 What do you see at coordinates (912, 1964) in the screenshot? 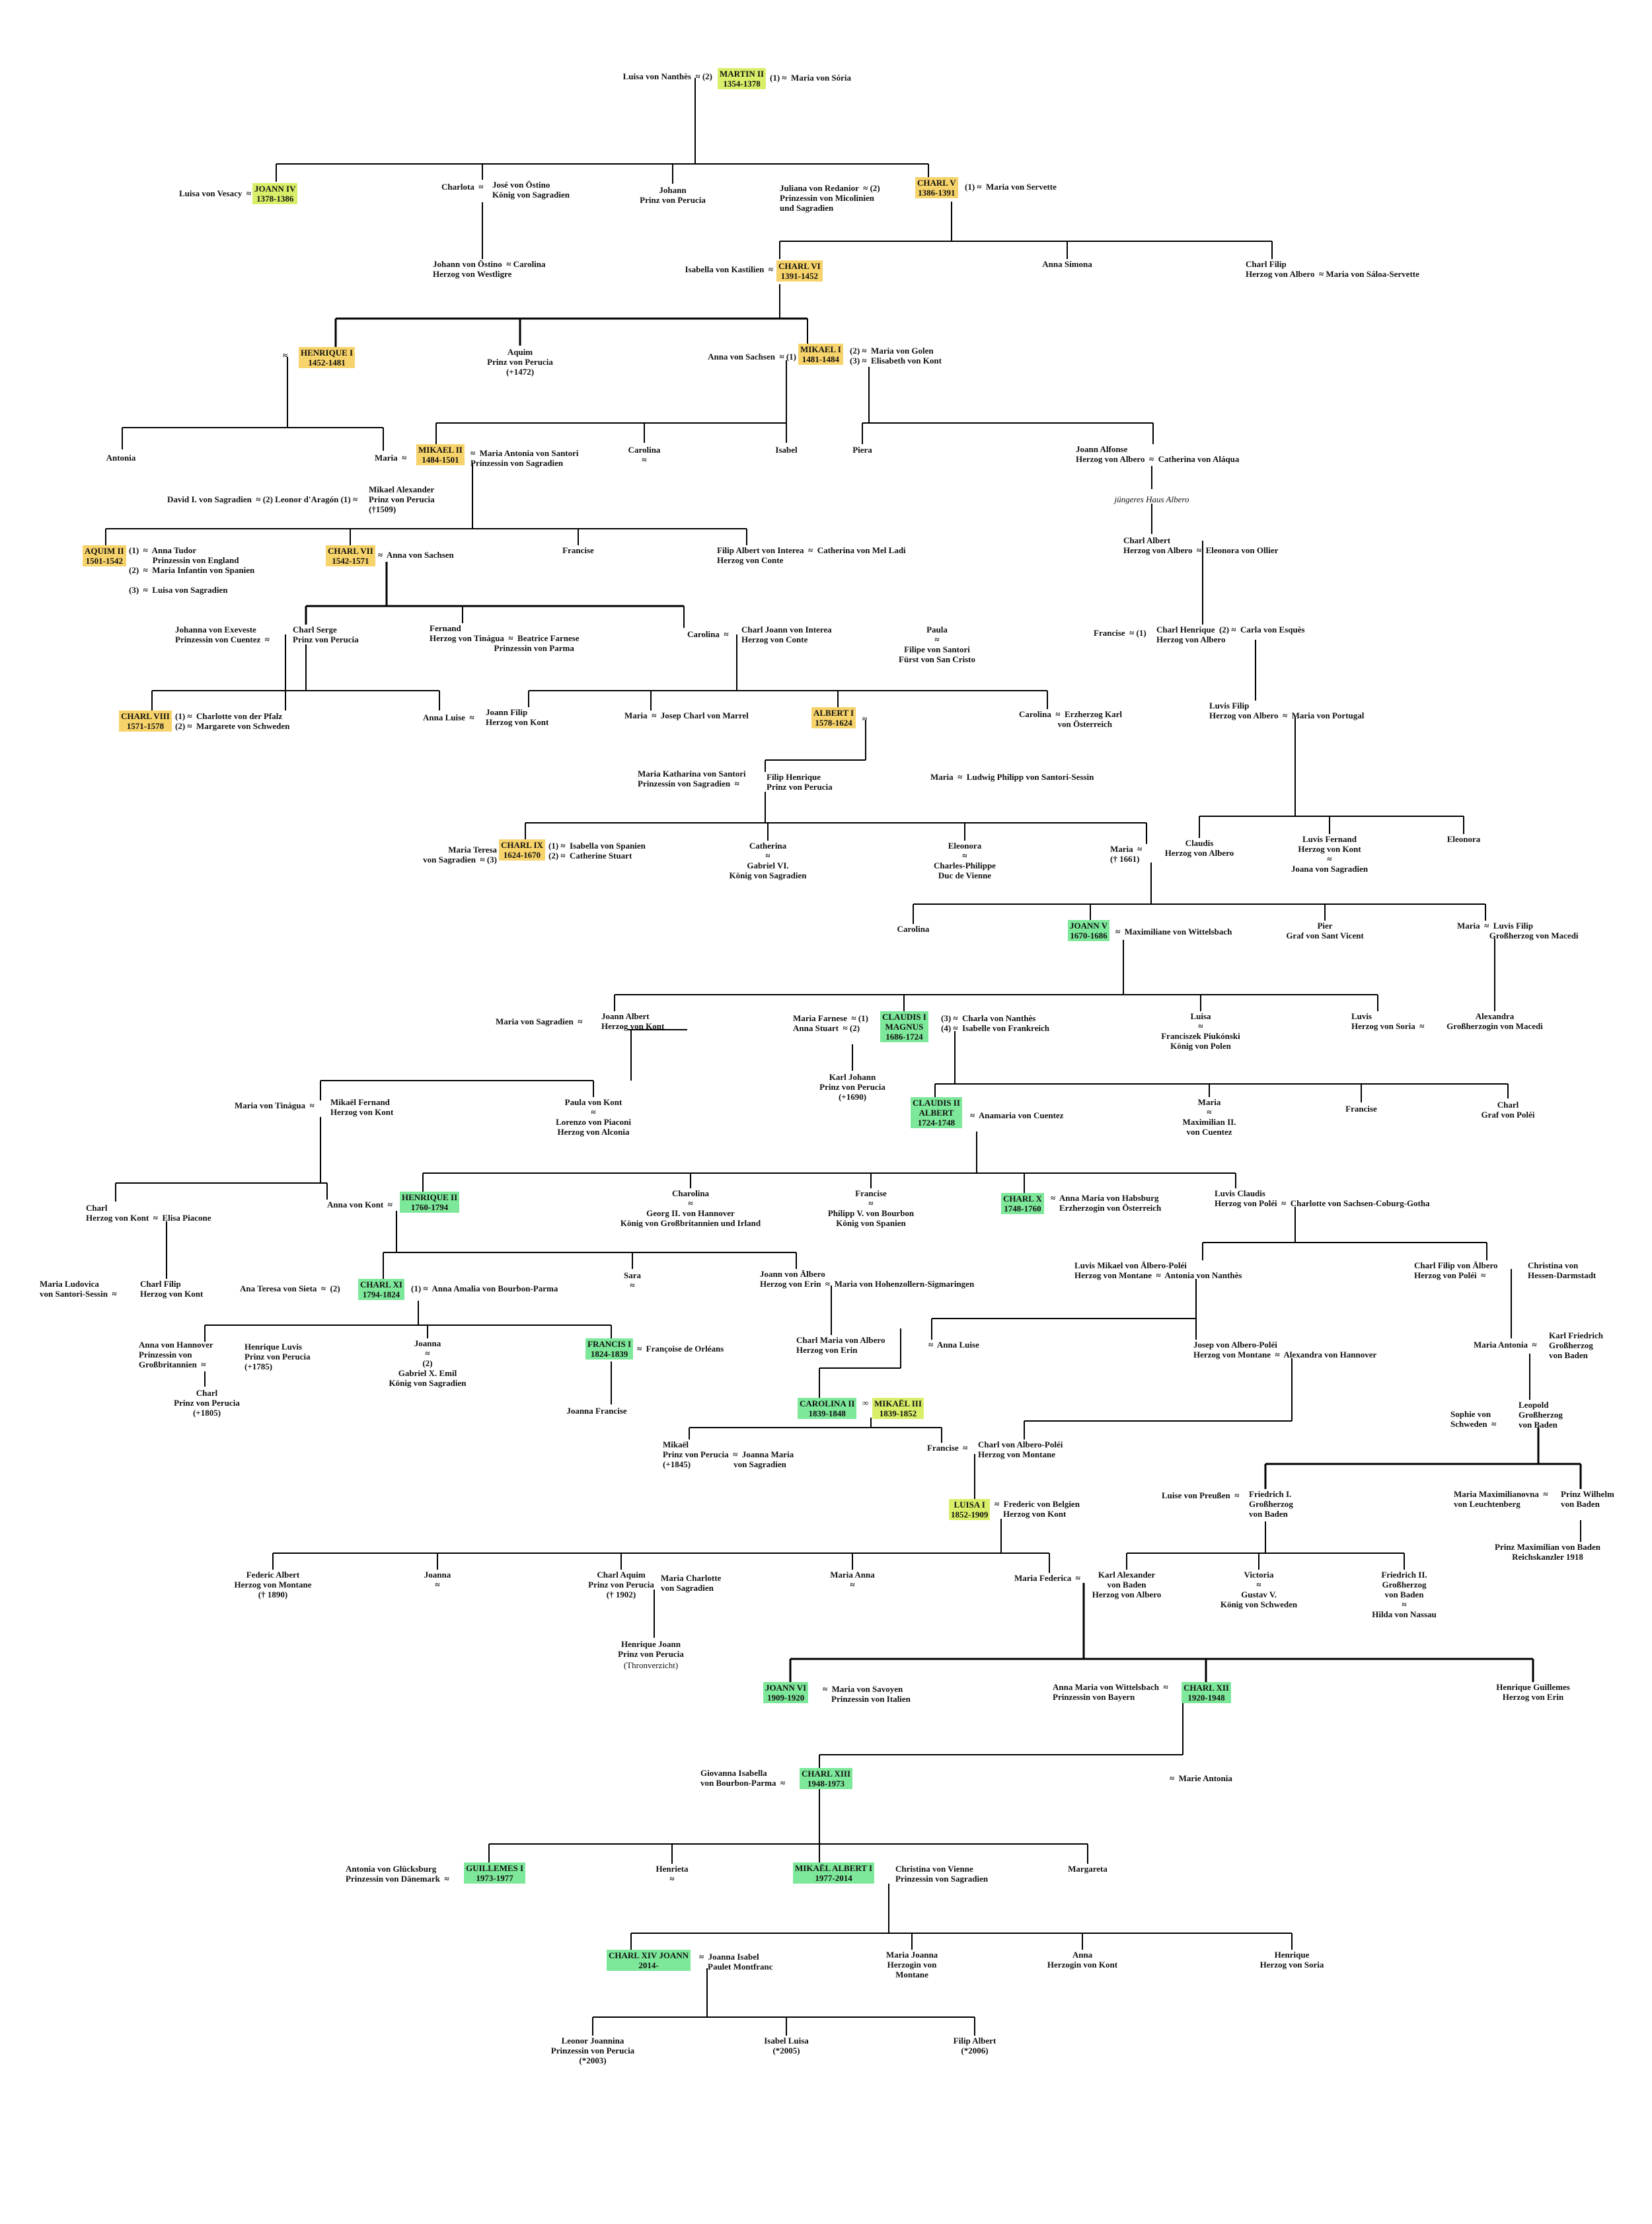
I see `person-maria-joanna: Maria Joanna Herzogin von Montane` at bounding box center [912, 1964].